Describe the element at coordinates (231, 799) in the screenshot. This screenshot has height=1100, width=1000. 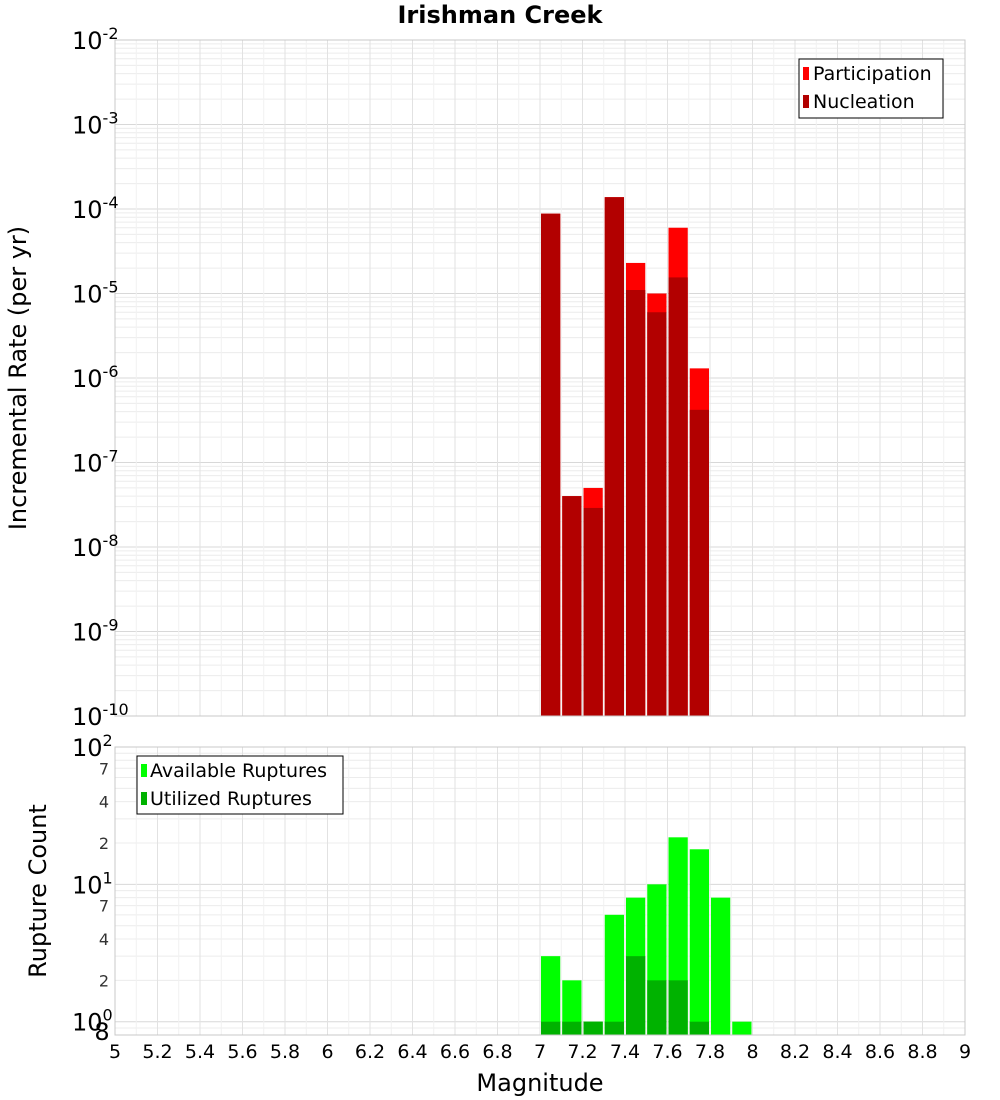
I see `legend-label-utilized: Utilized Ruptures` at that location.